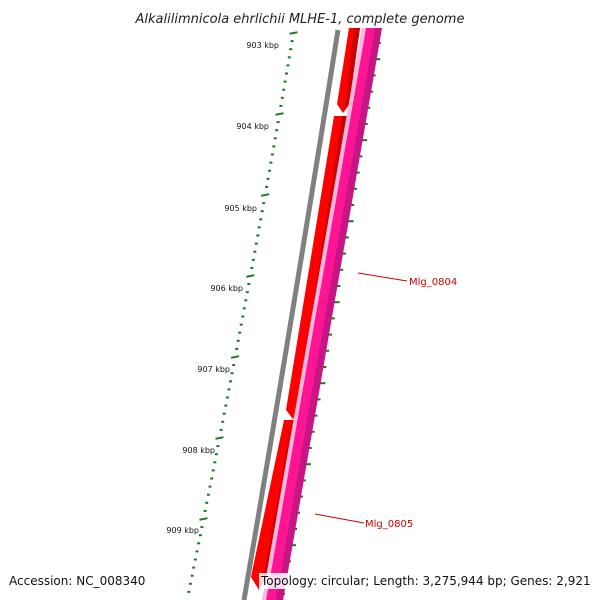 The width and height of the screenshot is (600, 600). What do you see at coordinates (240, 208) in the screenshot?
I see `tick-label-905: 905 kbp` at bounding box center [240, 208].